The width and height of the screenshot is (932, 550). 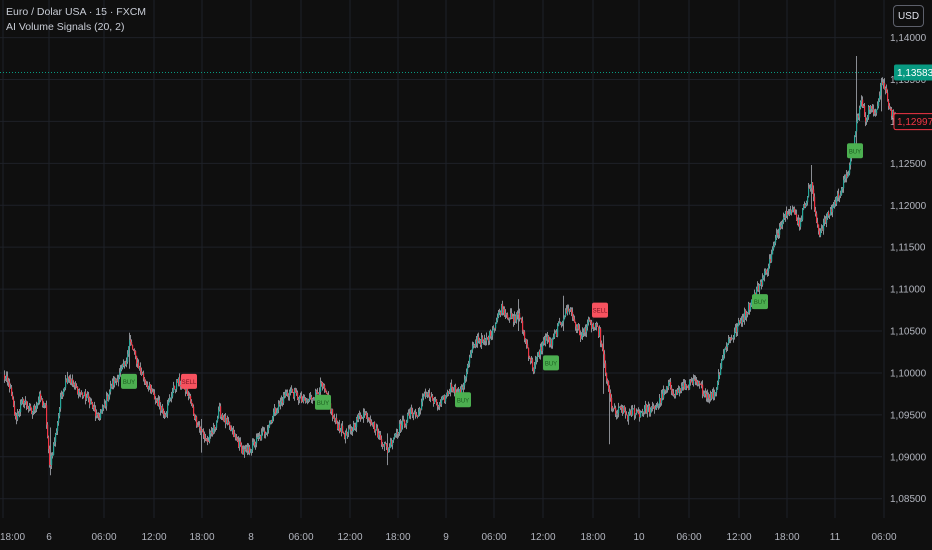 I want to click on x-tick-label: 12:00, so click(x=349, y=537).